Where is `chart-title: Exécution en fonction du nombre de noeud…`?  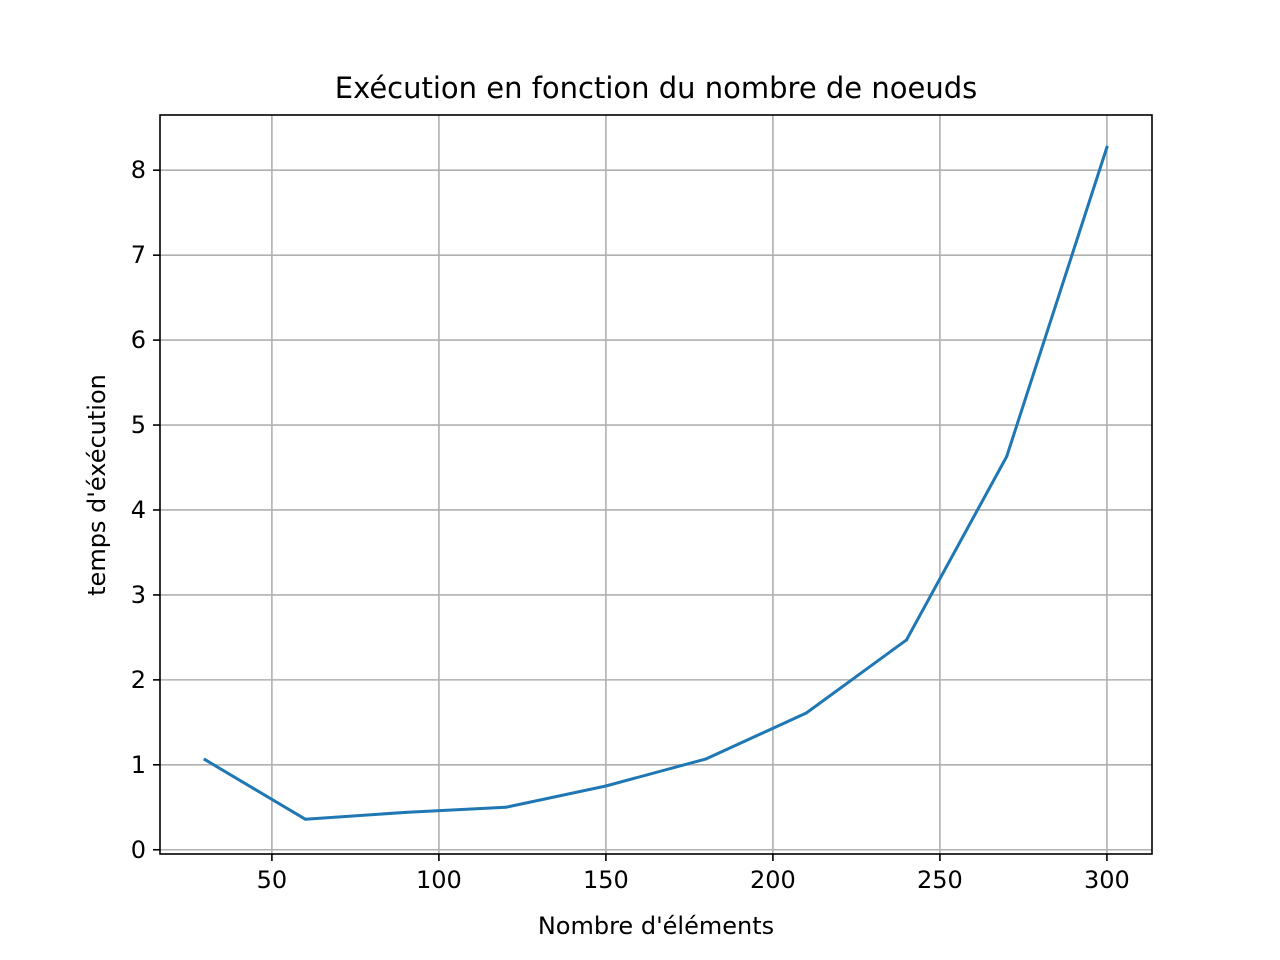
chart-title: Exécution en fonction du nombre de noeud… is located at coordinates (656, 88).